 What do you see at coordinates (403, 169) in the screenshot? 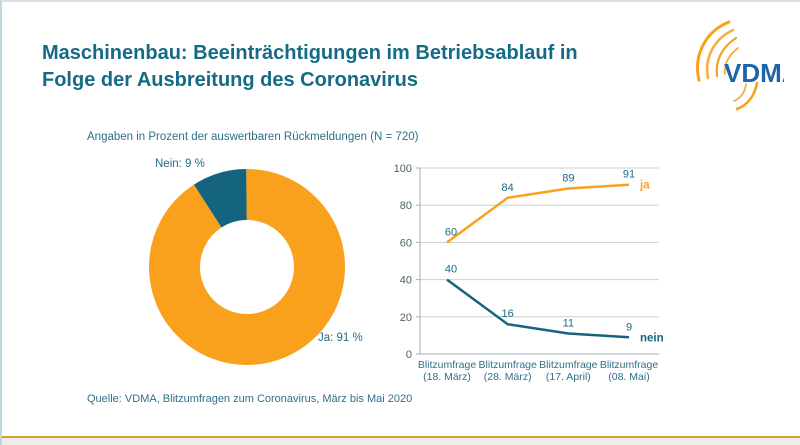
I see `y-tick-label: 100` at bounding box center [403, 169].